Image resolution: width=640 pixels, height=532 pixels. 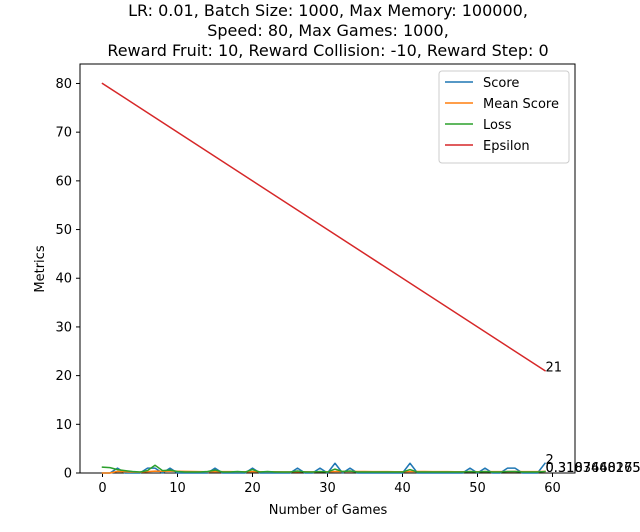 I want to click on y-tick-label: 50, so click(x=63, y=230).